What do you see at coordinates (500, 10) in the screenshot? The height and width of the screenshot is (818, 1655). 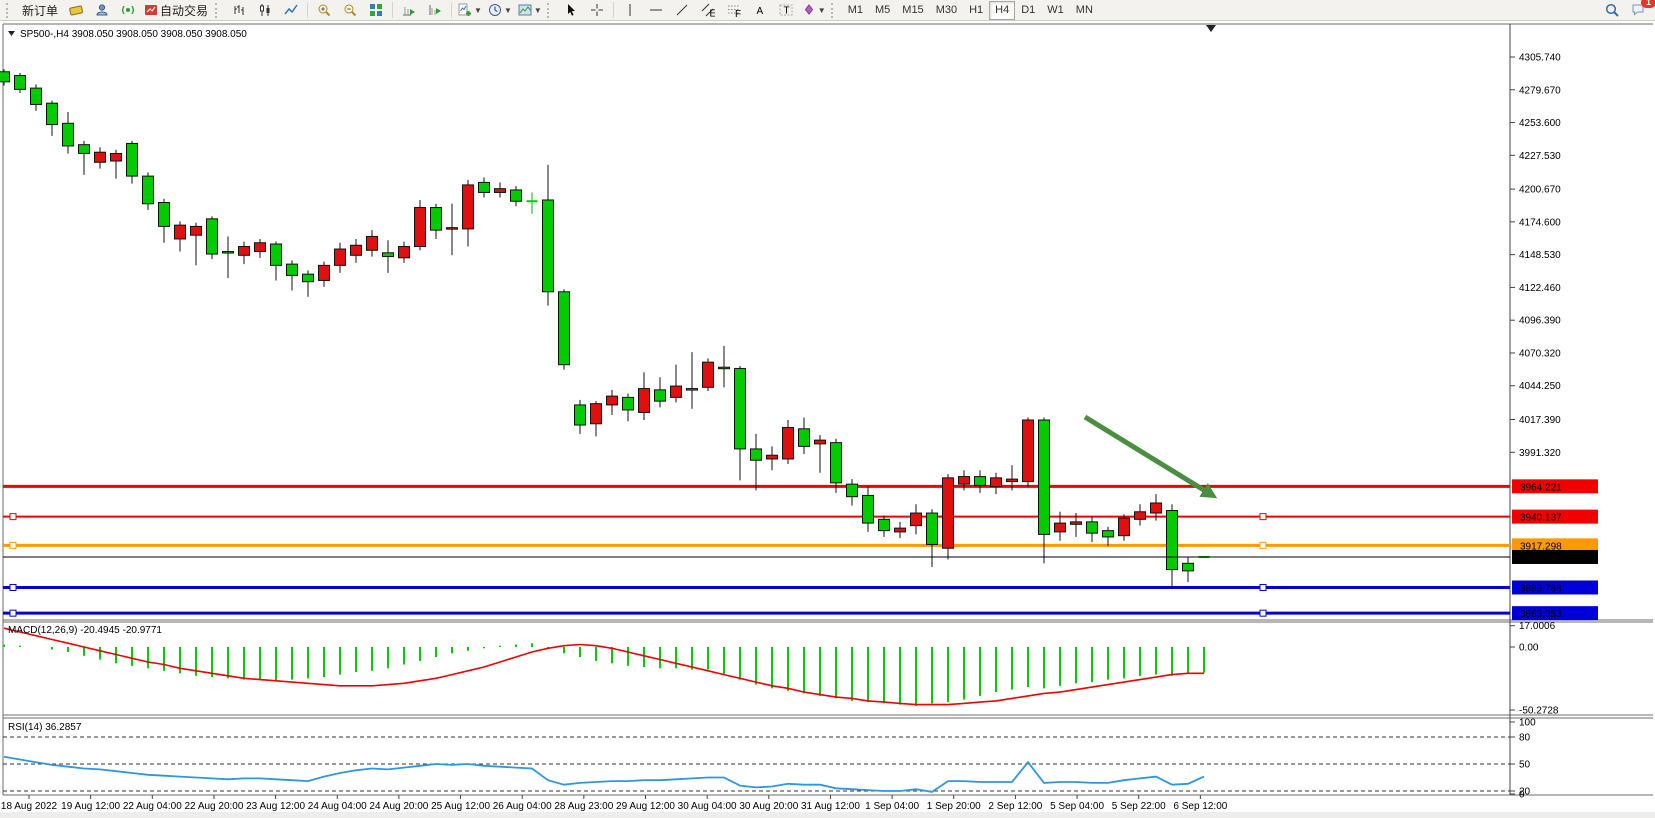 I see `periods-button: ▼` at bounding box center [500, 10].